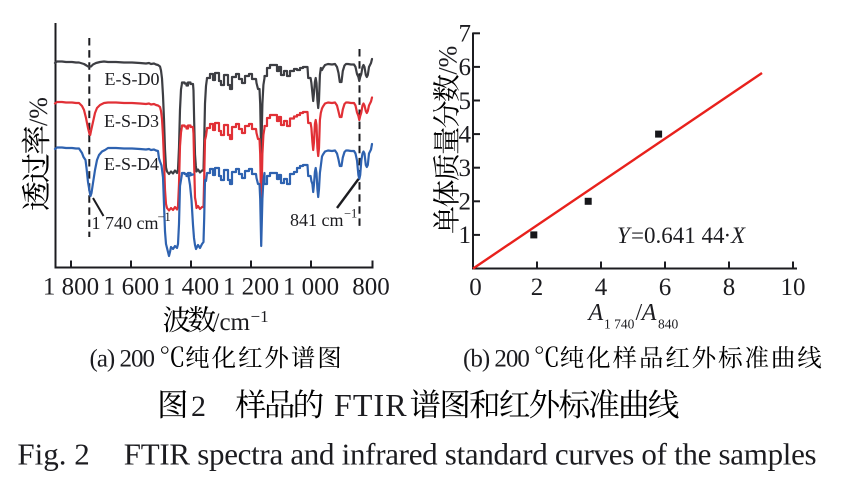 This screenshot has height=490, width=849. What do you see at coordinates (53, 453) in the screenshot?
I see `svg-text: Fig. 2` at bounding box center [53, 453].